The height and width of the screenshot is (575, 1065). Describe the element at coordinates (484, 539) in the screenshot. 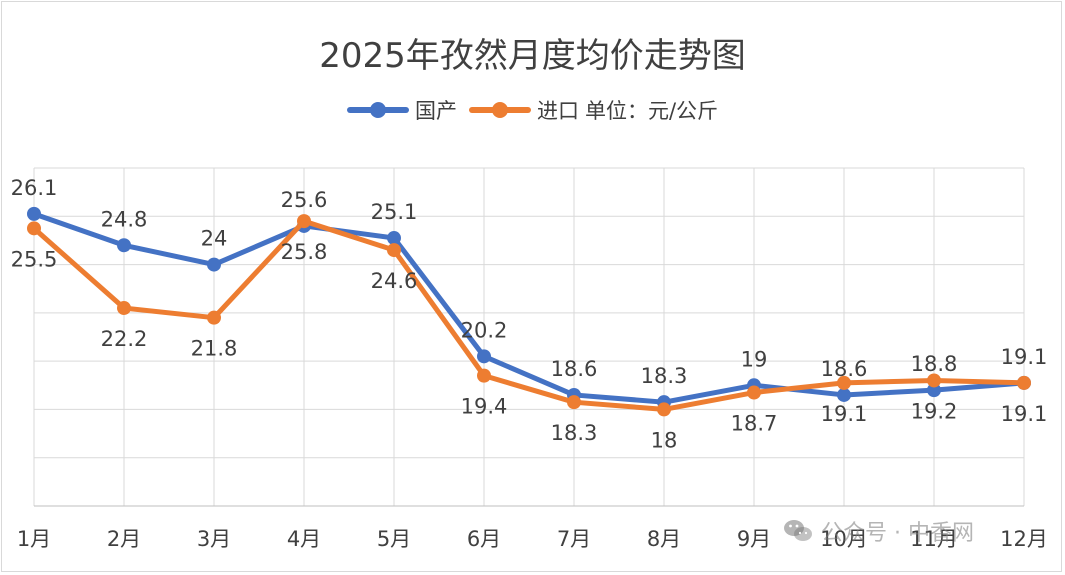

I see `x-tick-label: 6月` at that location.